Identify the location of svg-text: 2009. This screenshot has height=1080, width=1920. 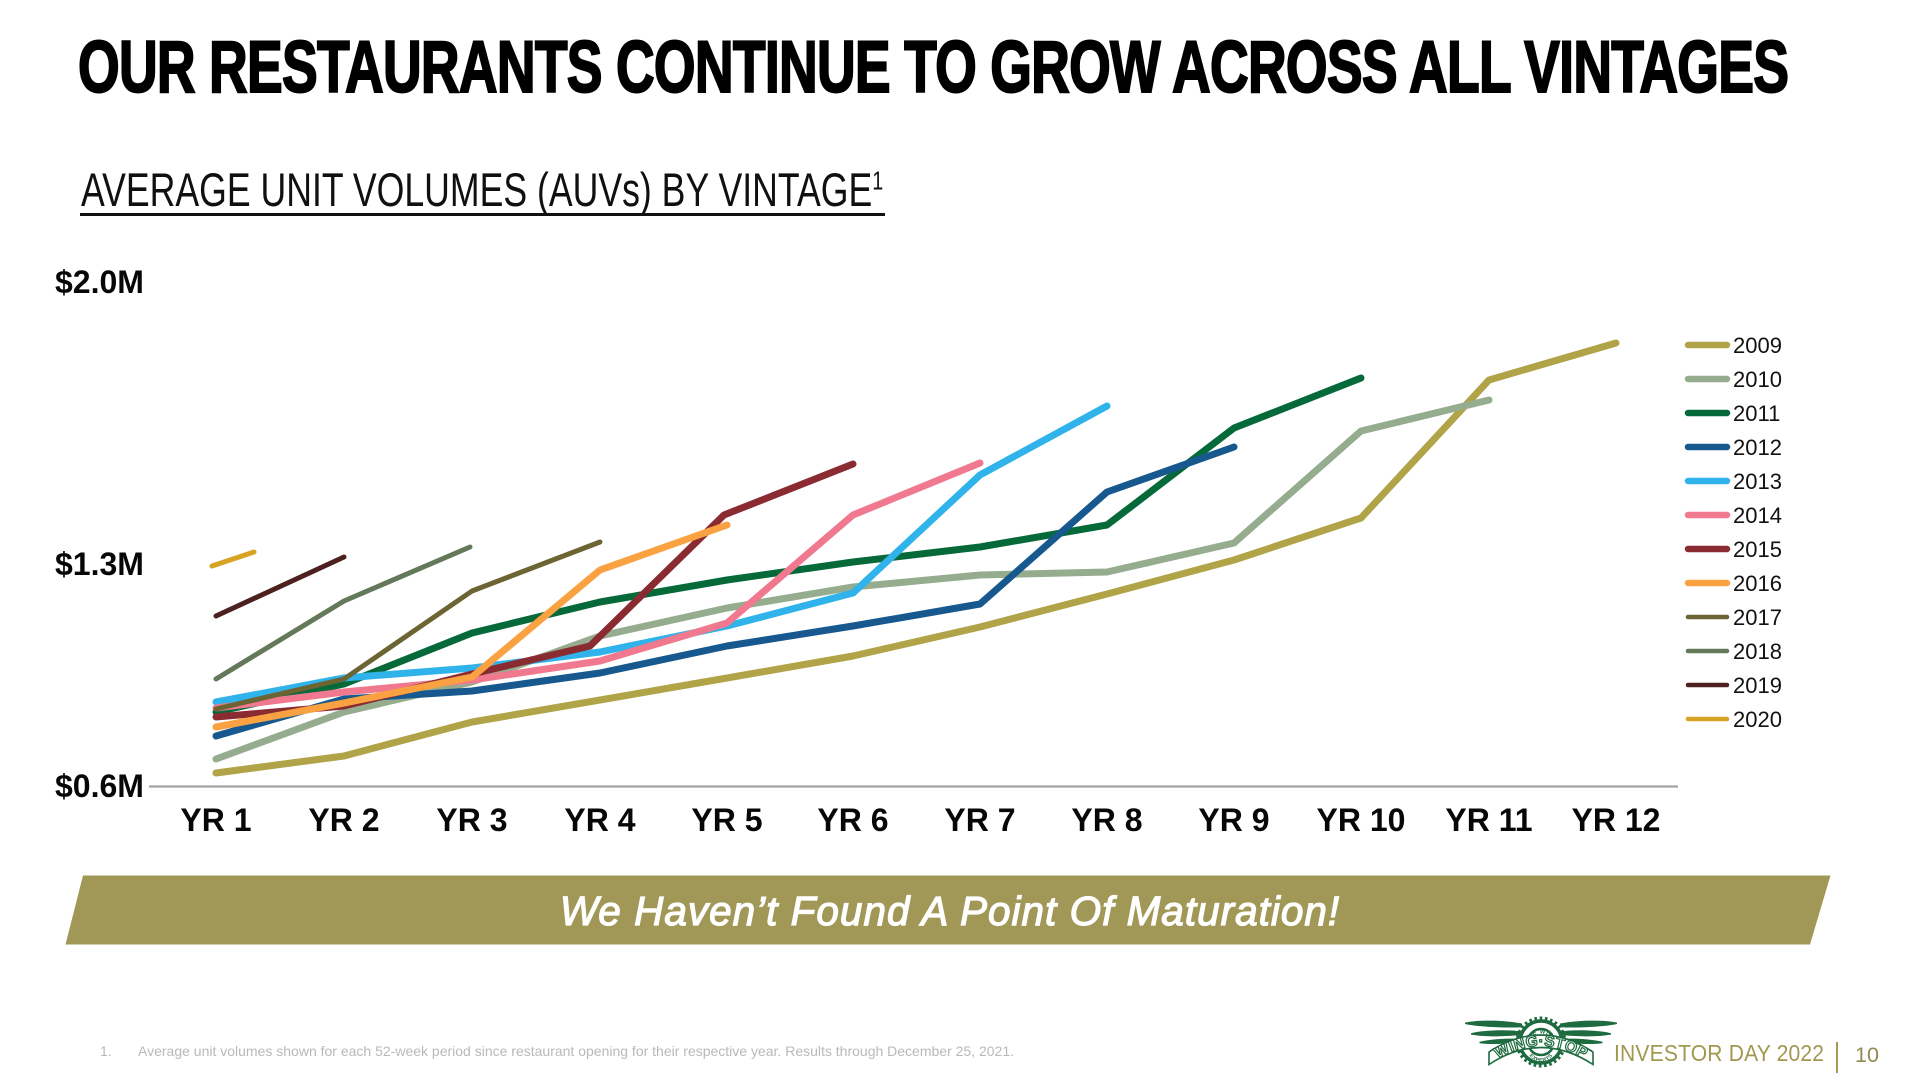
(1757, 345).